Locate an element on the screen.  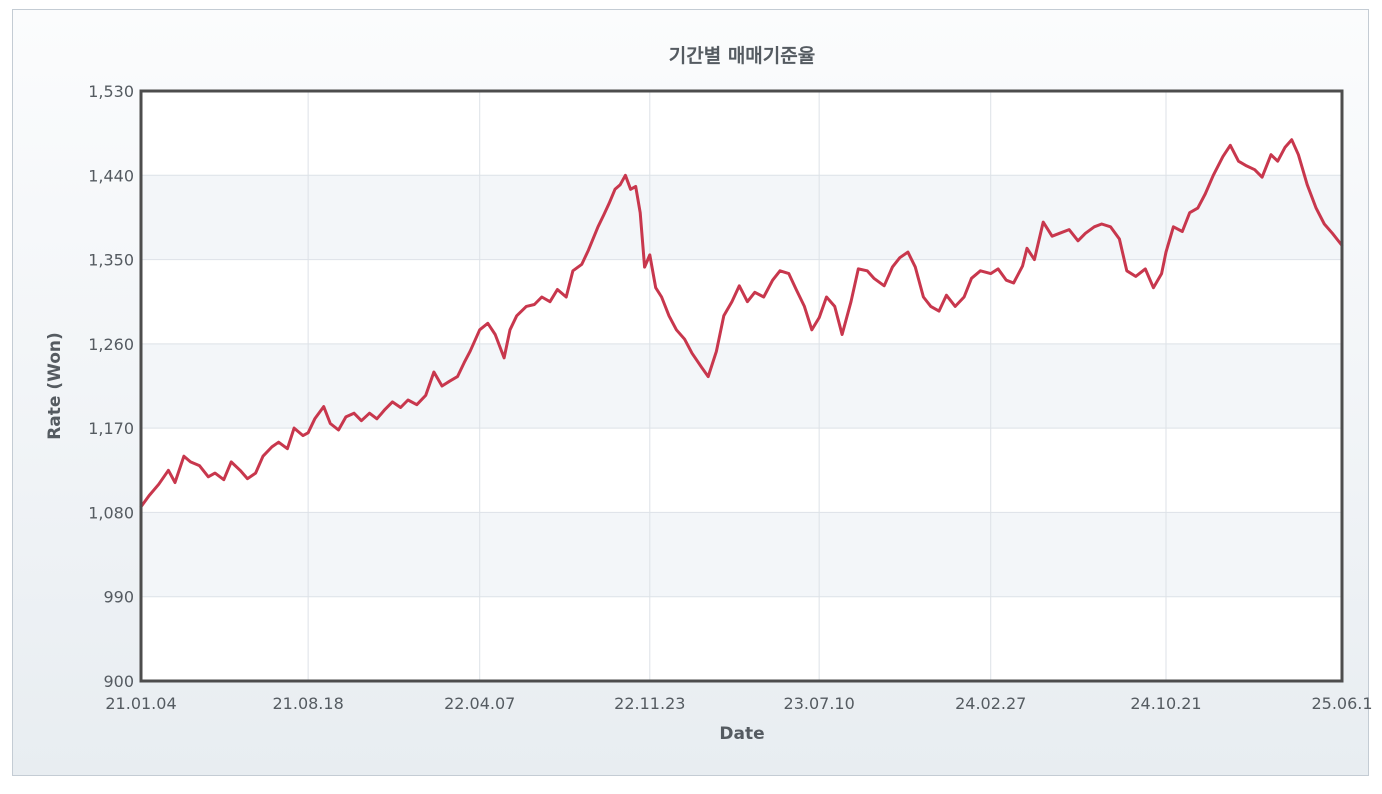
x-axis-title: Date is located at coordinates (741, 734).